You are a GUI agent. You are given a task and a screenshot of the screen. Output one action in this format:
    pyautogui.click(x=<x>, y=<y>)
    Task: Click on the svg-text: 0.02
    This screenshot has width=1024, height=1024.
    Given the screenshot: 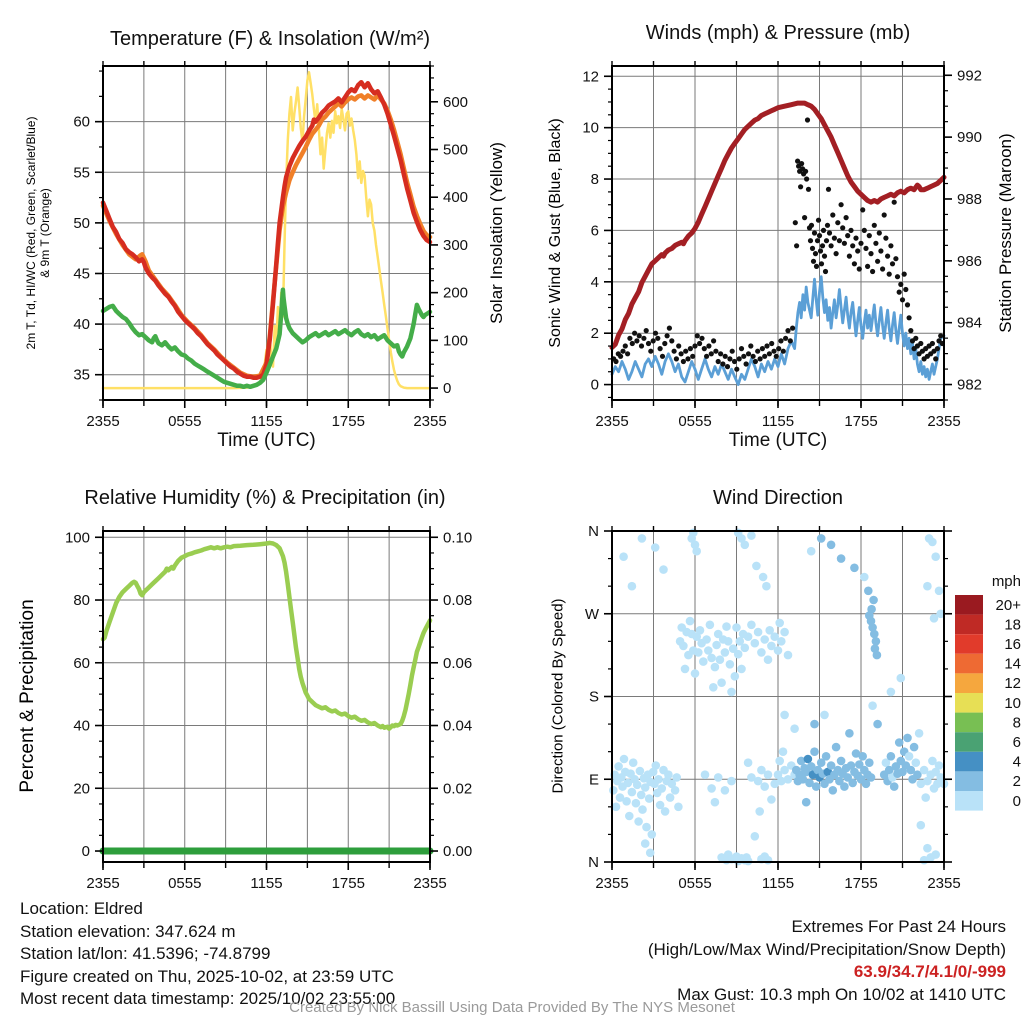 What is the action you would take?
    pyautogui.click(x=457, y=788)
    